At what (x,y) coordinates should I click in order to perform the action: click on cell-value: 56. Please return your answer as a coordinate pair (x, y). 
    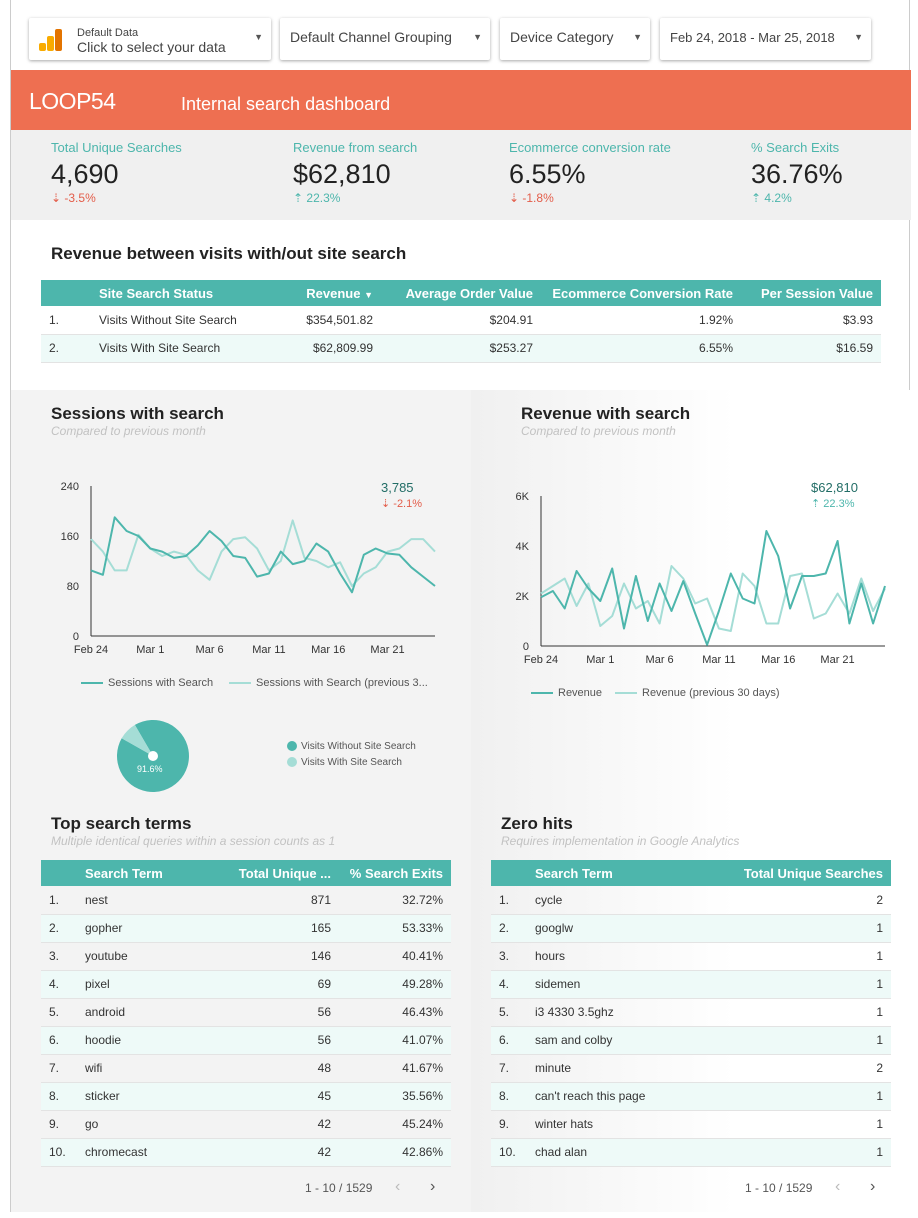
    Looking at the image, I should click on (280, 1012).